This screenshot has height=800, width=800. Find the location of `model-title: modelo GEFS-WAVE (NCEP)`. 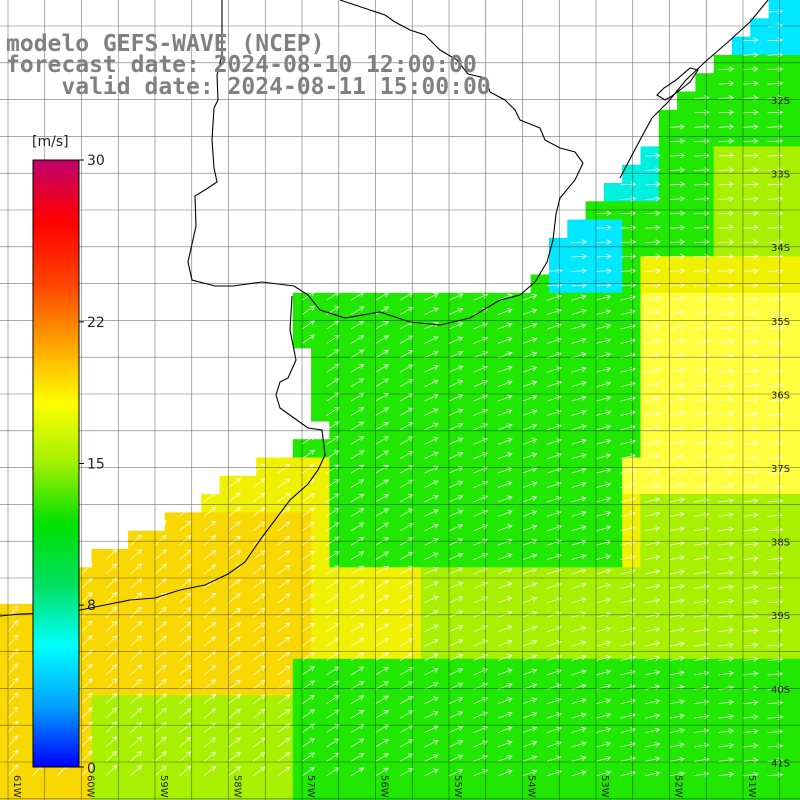

model-title: modelo GEFS-WAVE (NCEP) is located at coordinates (165, 44).